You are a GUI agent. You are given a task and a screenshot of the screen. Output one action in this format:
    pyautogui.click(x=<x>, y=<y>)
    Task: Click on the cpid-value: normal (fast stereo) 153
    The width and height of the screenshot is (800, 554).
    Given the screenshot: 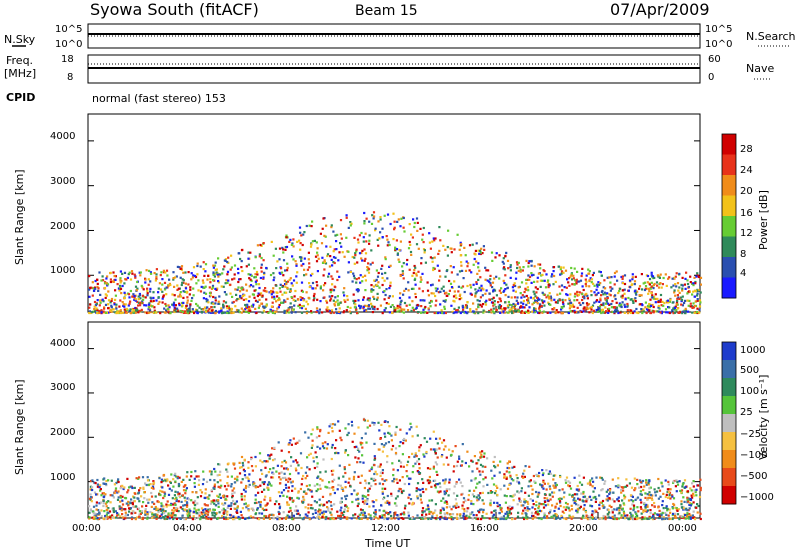 What is the action you would take?
    pyautogui.click(x=159, y=98)
    